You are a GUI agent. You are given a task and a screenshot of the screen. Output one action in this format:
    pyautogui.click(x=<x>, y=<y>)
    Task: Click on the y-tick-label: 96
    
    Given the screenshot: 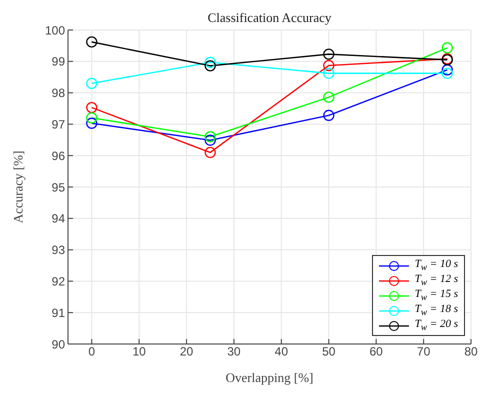 What is the action you would take?
    pyautogui.click(x=59, y=155)
    